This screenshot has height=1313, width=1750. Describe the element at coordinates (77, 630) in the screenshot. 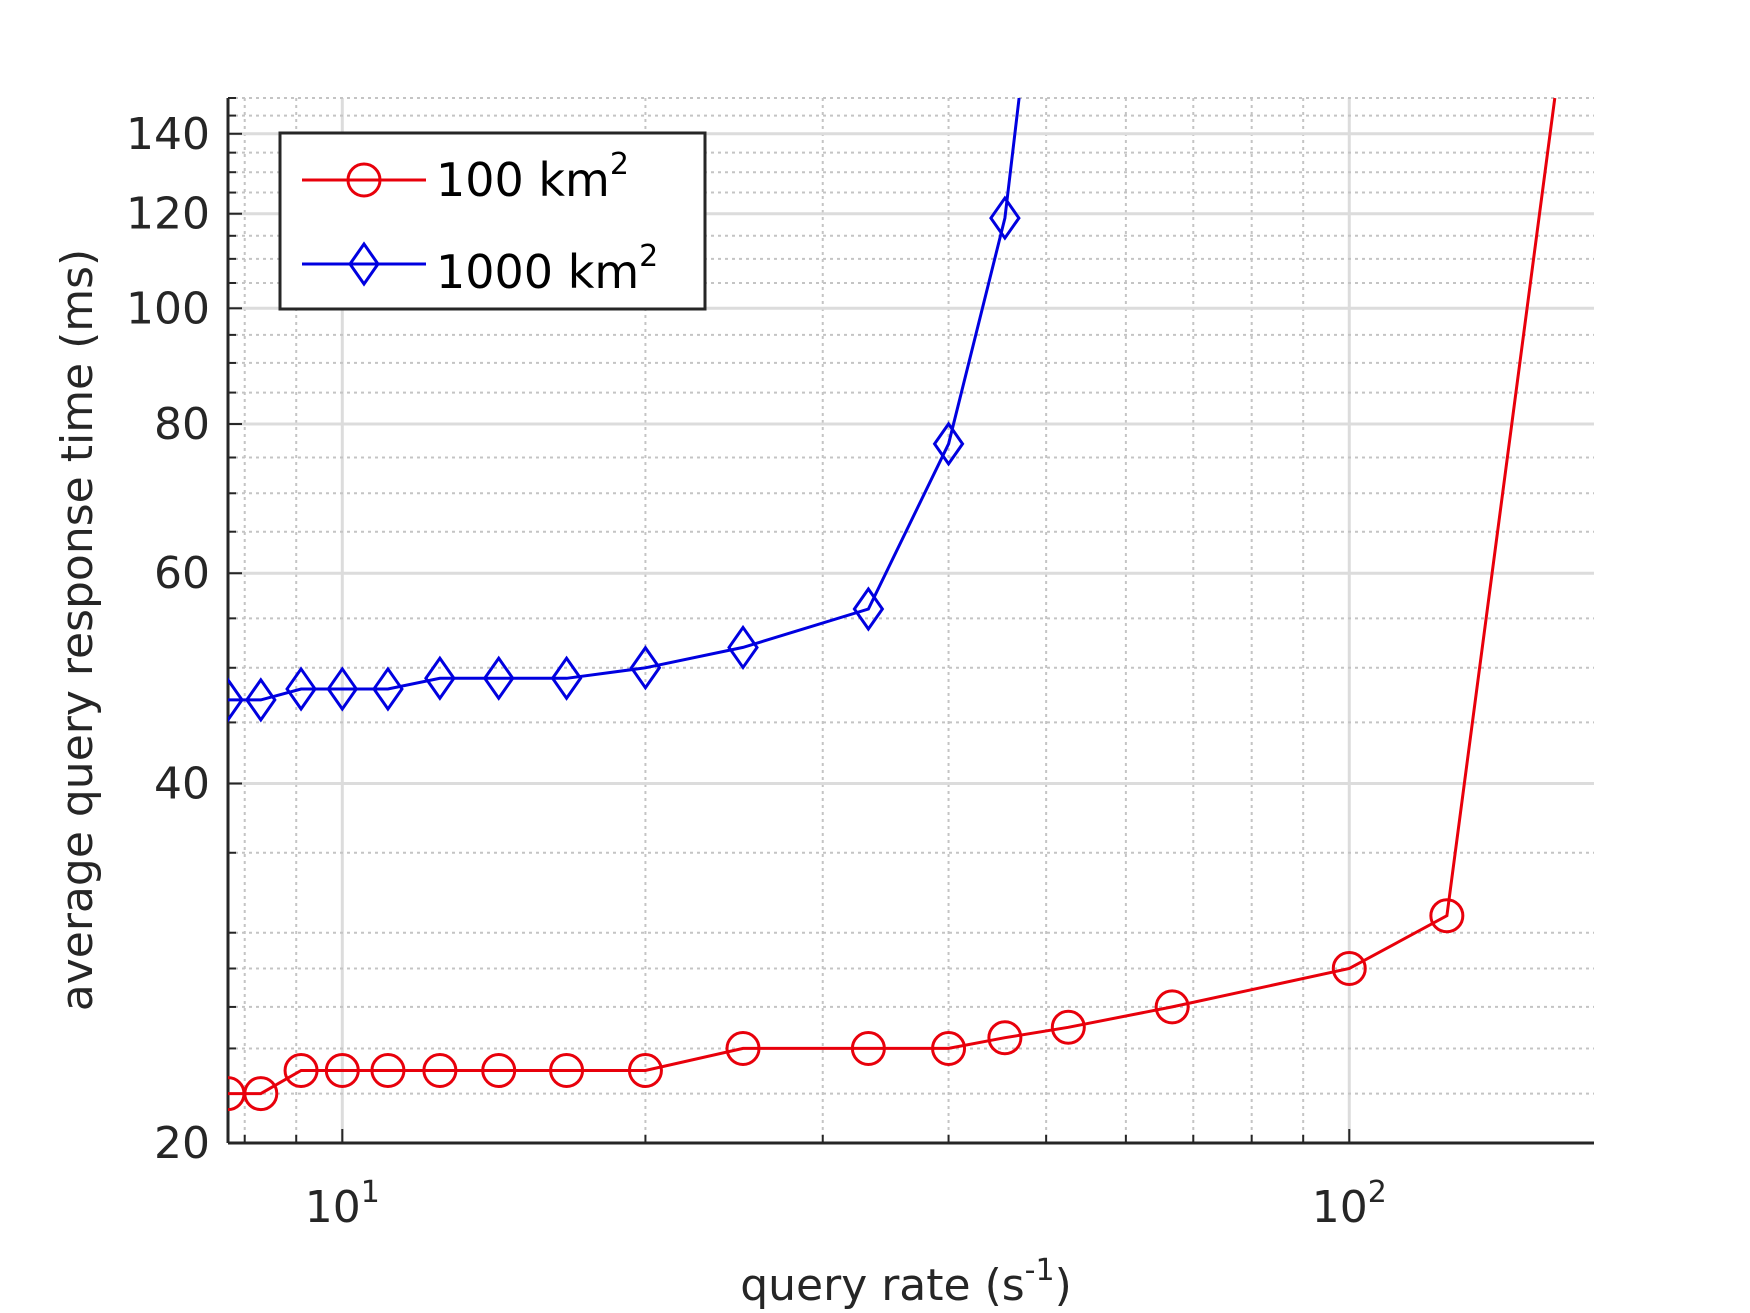

I see `y-axis-label: average query response time (ms)` at that location.